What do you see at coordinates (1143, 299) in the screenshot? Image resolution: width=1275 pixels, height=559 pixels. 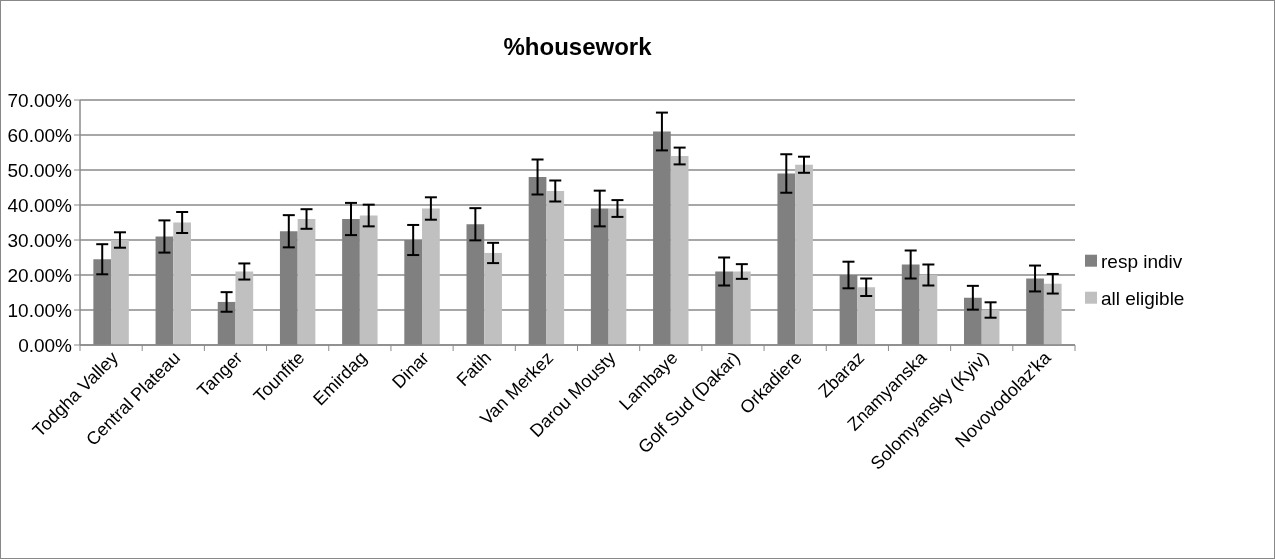 I see `legend-label: all eligible` at bounding box center [1143, 299].